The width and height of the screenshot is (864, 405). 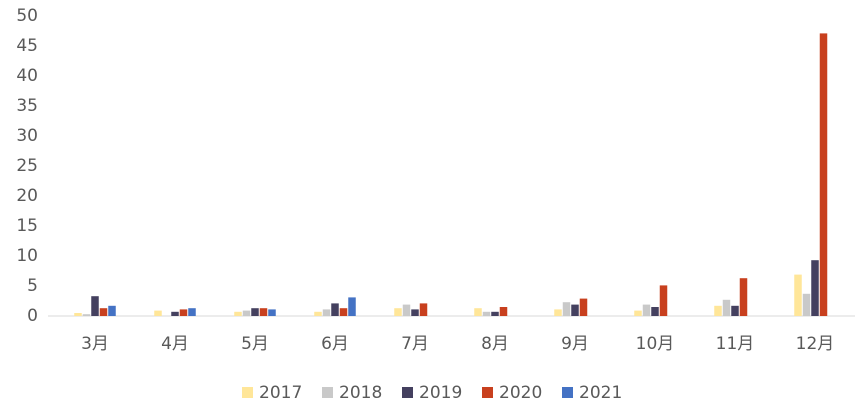 What do you see at coordinates (32, 286) in the screenshot?
I see `y-tick-label: 5` at bounding box center [32, 286].